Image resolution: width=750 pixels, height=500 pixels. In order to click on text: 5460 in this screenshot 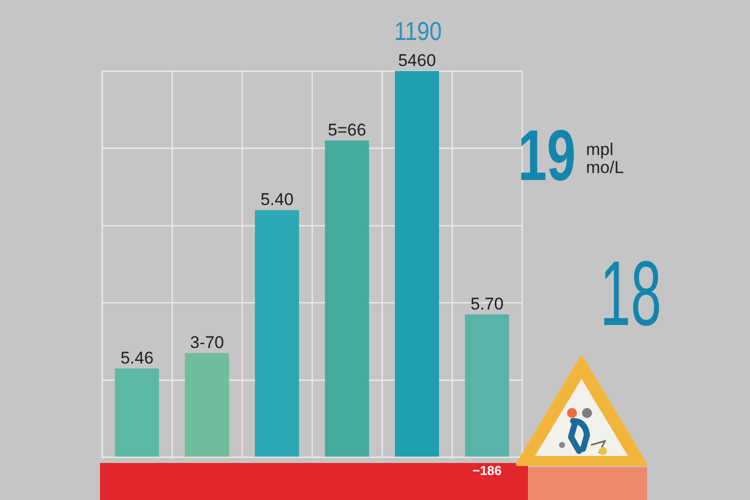, I will do `click(417, 60)`.